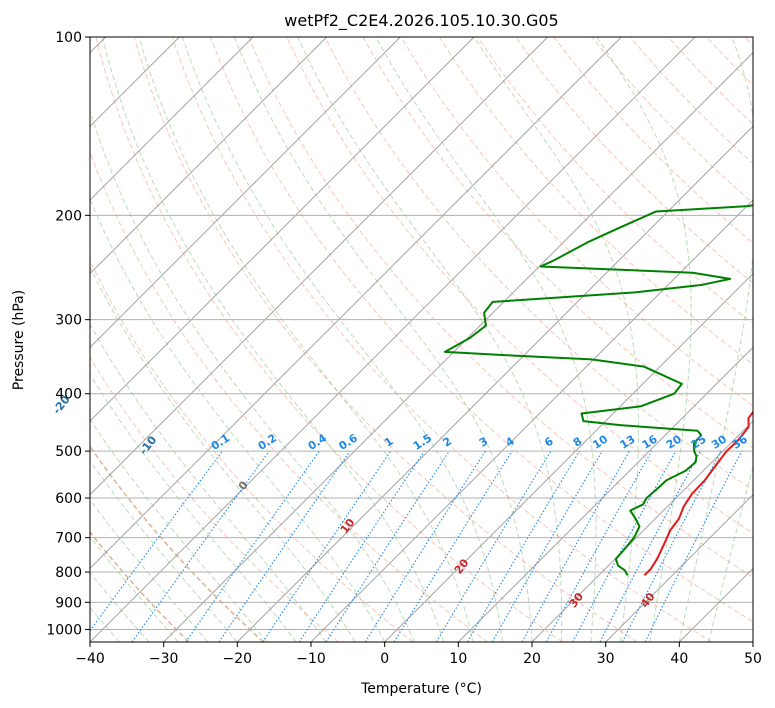 Image resolution: width=775 pixels, height=708 pixels. What do you see at coordinates (68, 395) in the screenshot?
I see `y-tick-label: 400` at bounding box center [68, 395].